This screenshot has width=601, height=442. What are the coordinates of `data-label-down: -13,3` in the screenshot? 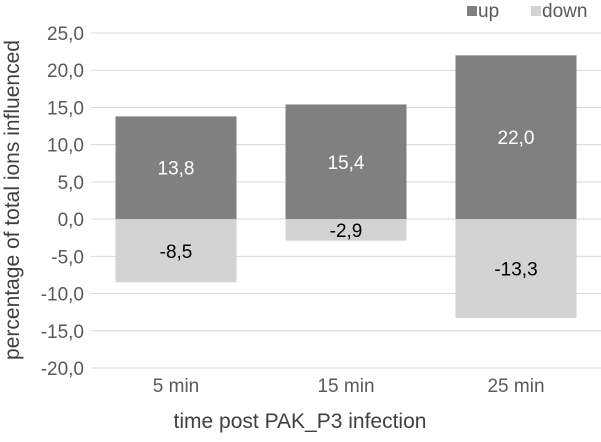 It's located at (515, 270).